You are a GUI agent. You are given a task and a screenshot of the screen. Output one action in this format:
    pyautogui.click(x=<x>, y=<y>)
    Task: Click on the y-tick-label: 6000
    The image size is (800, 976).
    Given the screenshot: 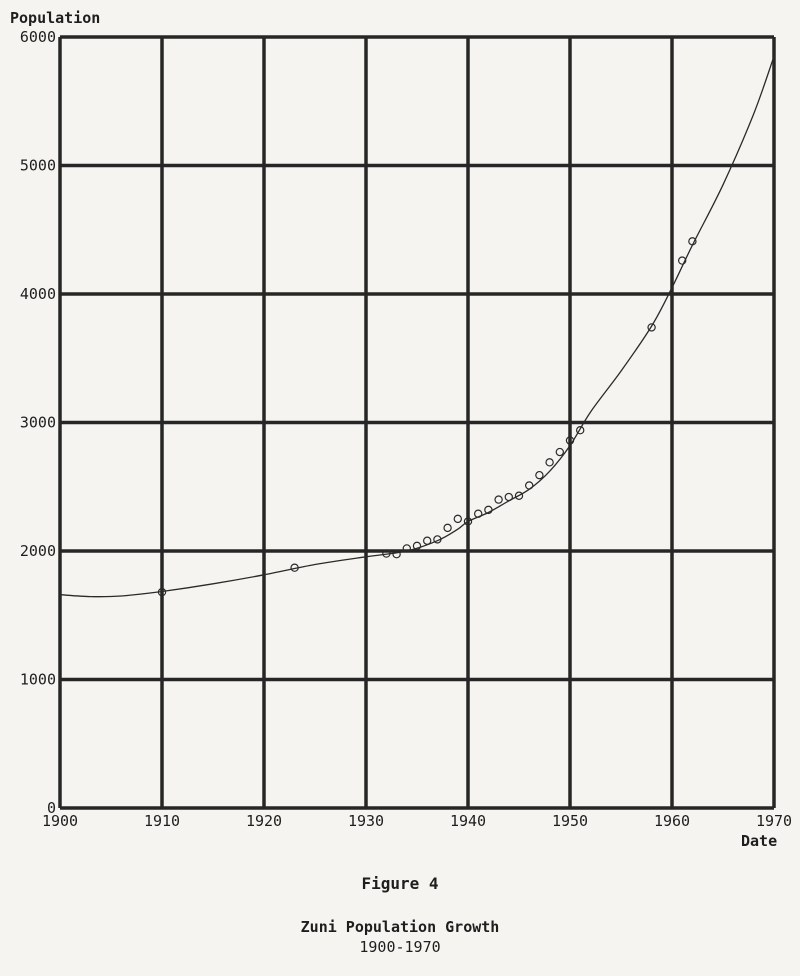 What is the action you would take?
    pyautogui.click(x=38, y=37)
    